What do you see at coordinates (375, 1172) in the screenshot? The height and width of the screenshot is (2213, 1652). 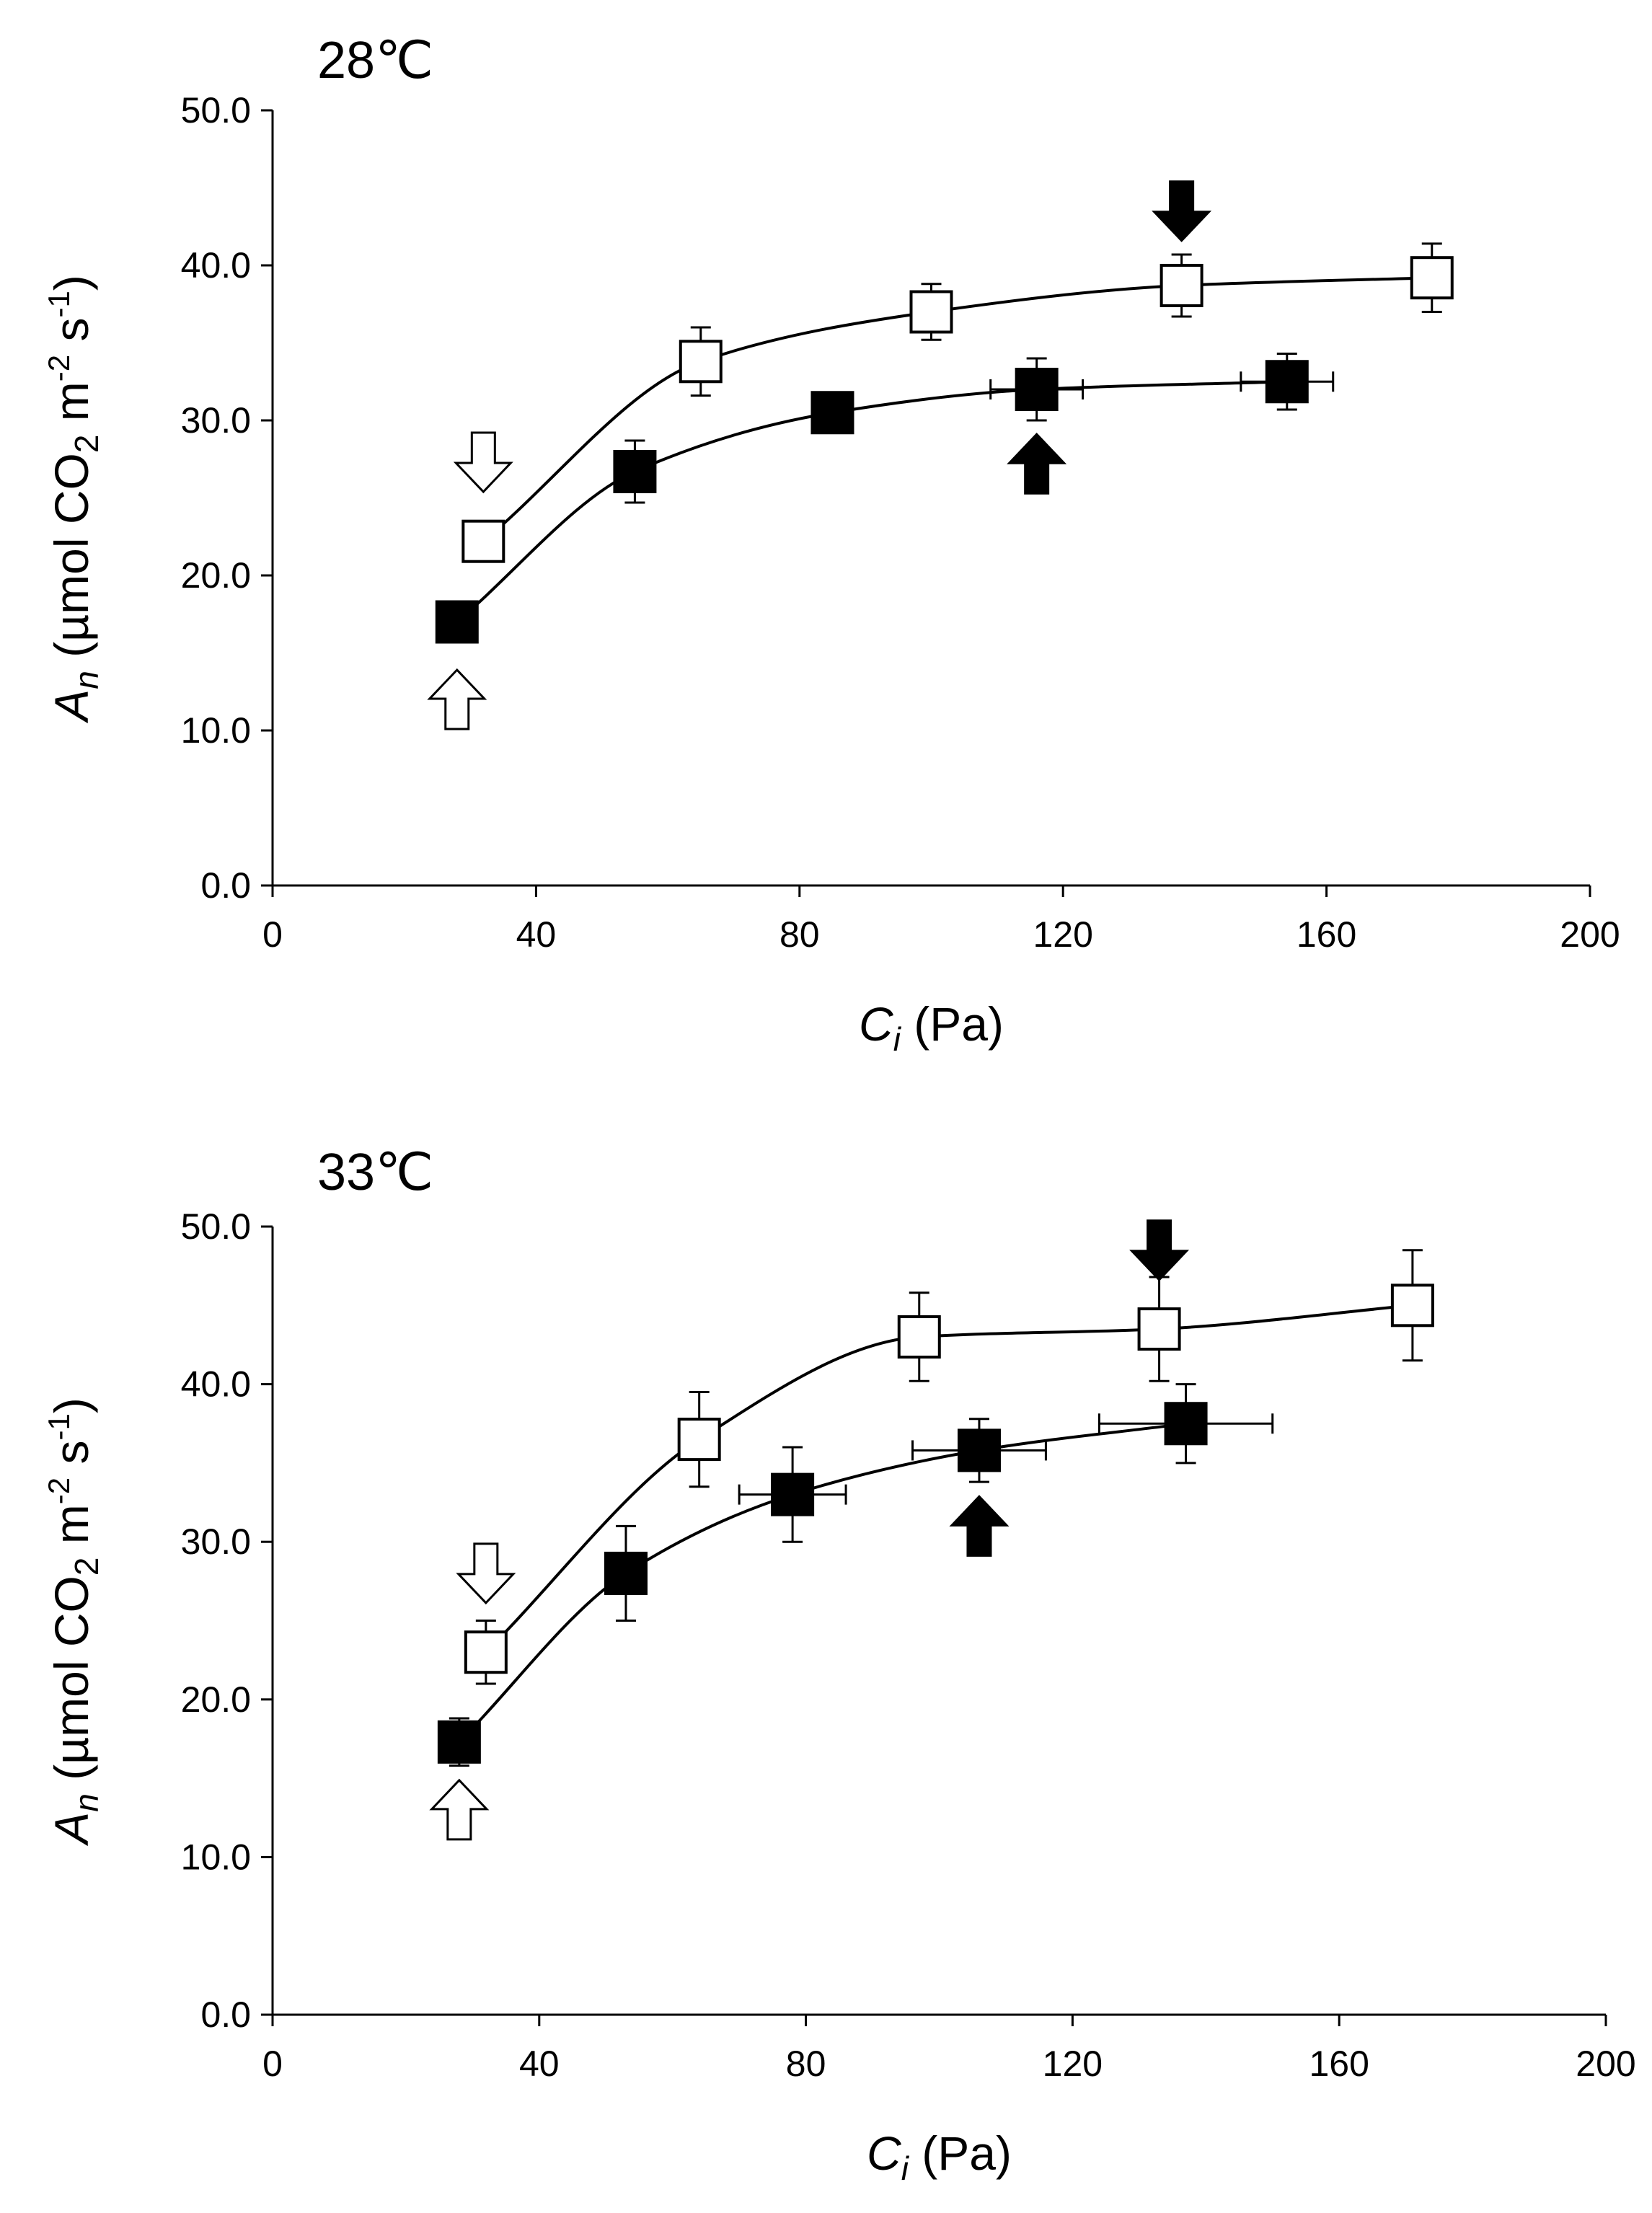 I see `chart-title: 33℃` at bounding box center [375, 1172].